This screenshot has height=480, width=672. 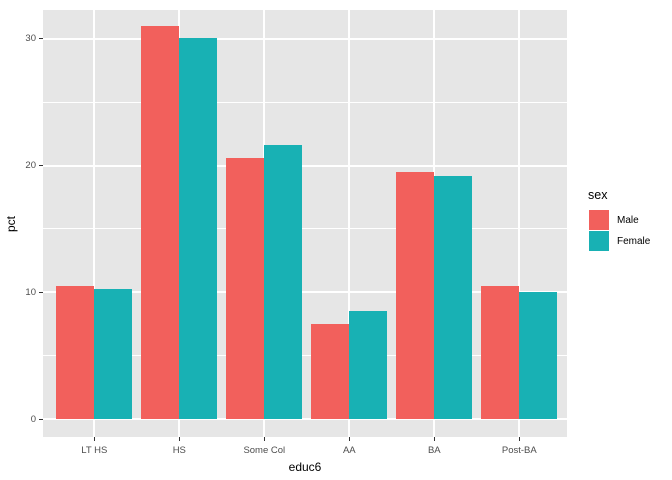 I want to click on bar-lt-hs-male, so click(x=75, y=352).